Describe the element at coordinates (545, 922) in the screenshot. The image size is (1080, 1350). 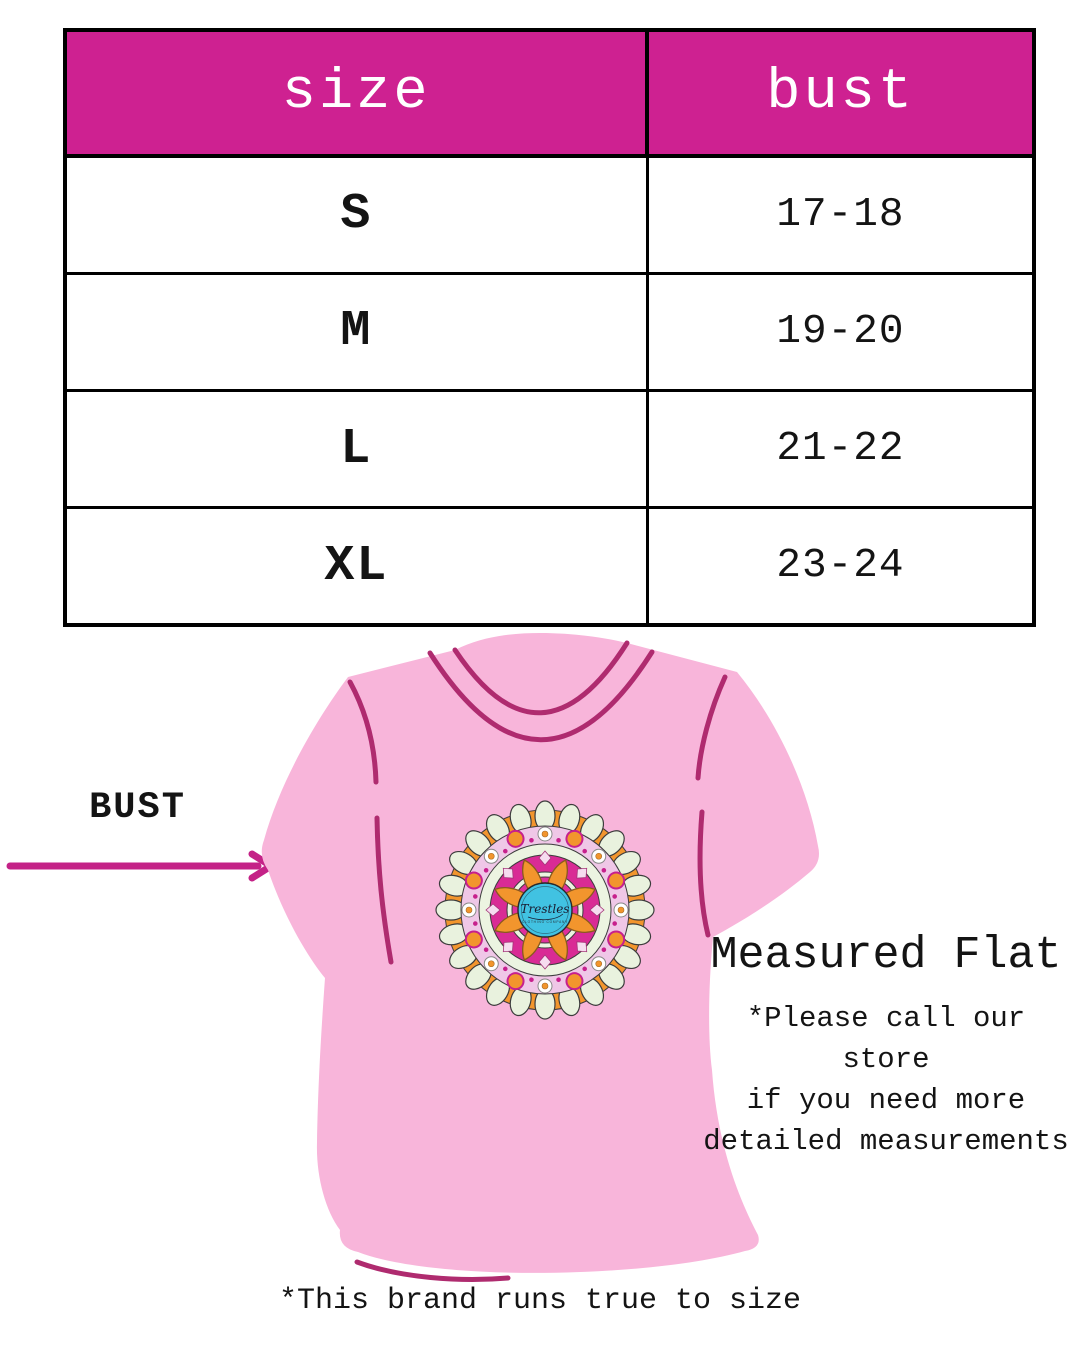
I see `logo-tagline-text: CLOTHING COMPANY` at that location.